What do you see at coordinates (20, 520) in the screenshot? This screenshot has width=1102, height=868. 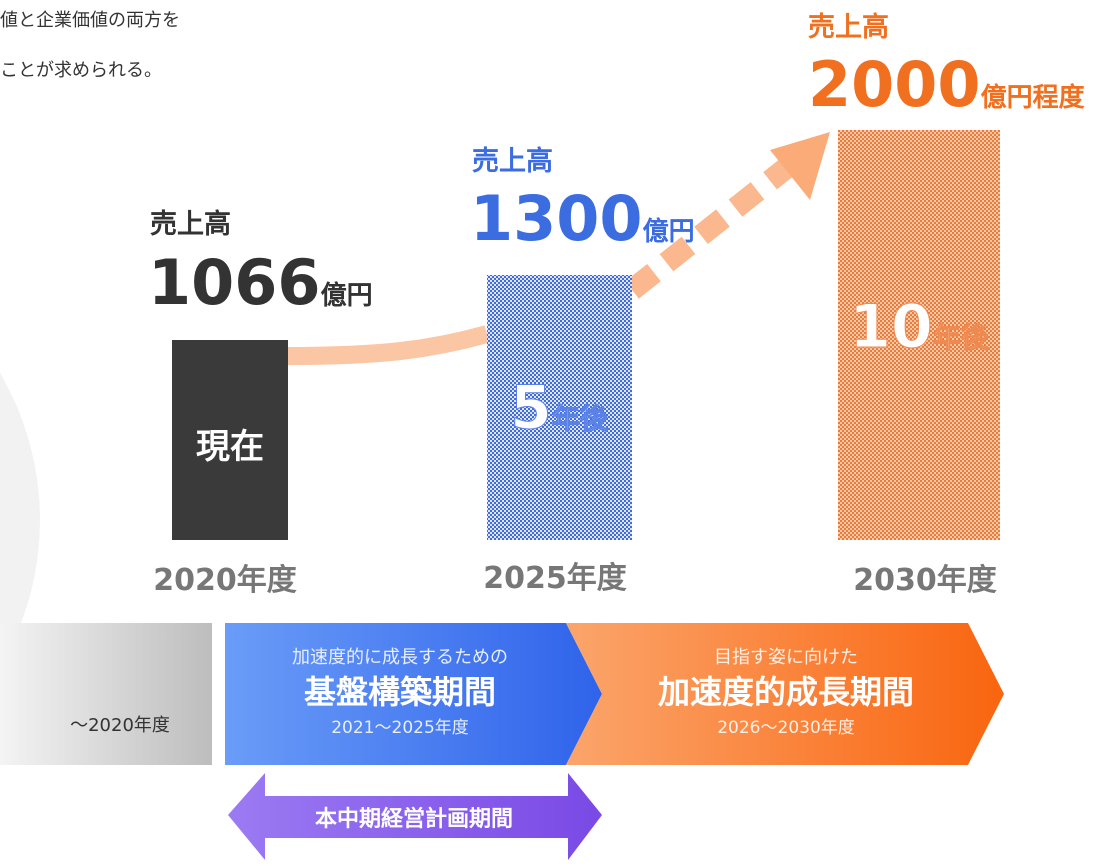 I see `background-circle` at bounding box center [20, 520].